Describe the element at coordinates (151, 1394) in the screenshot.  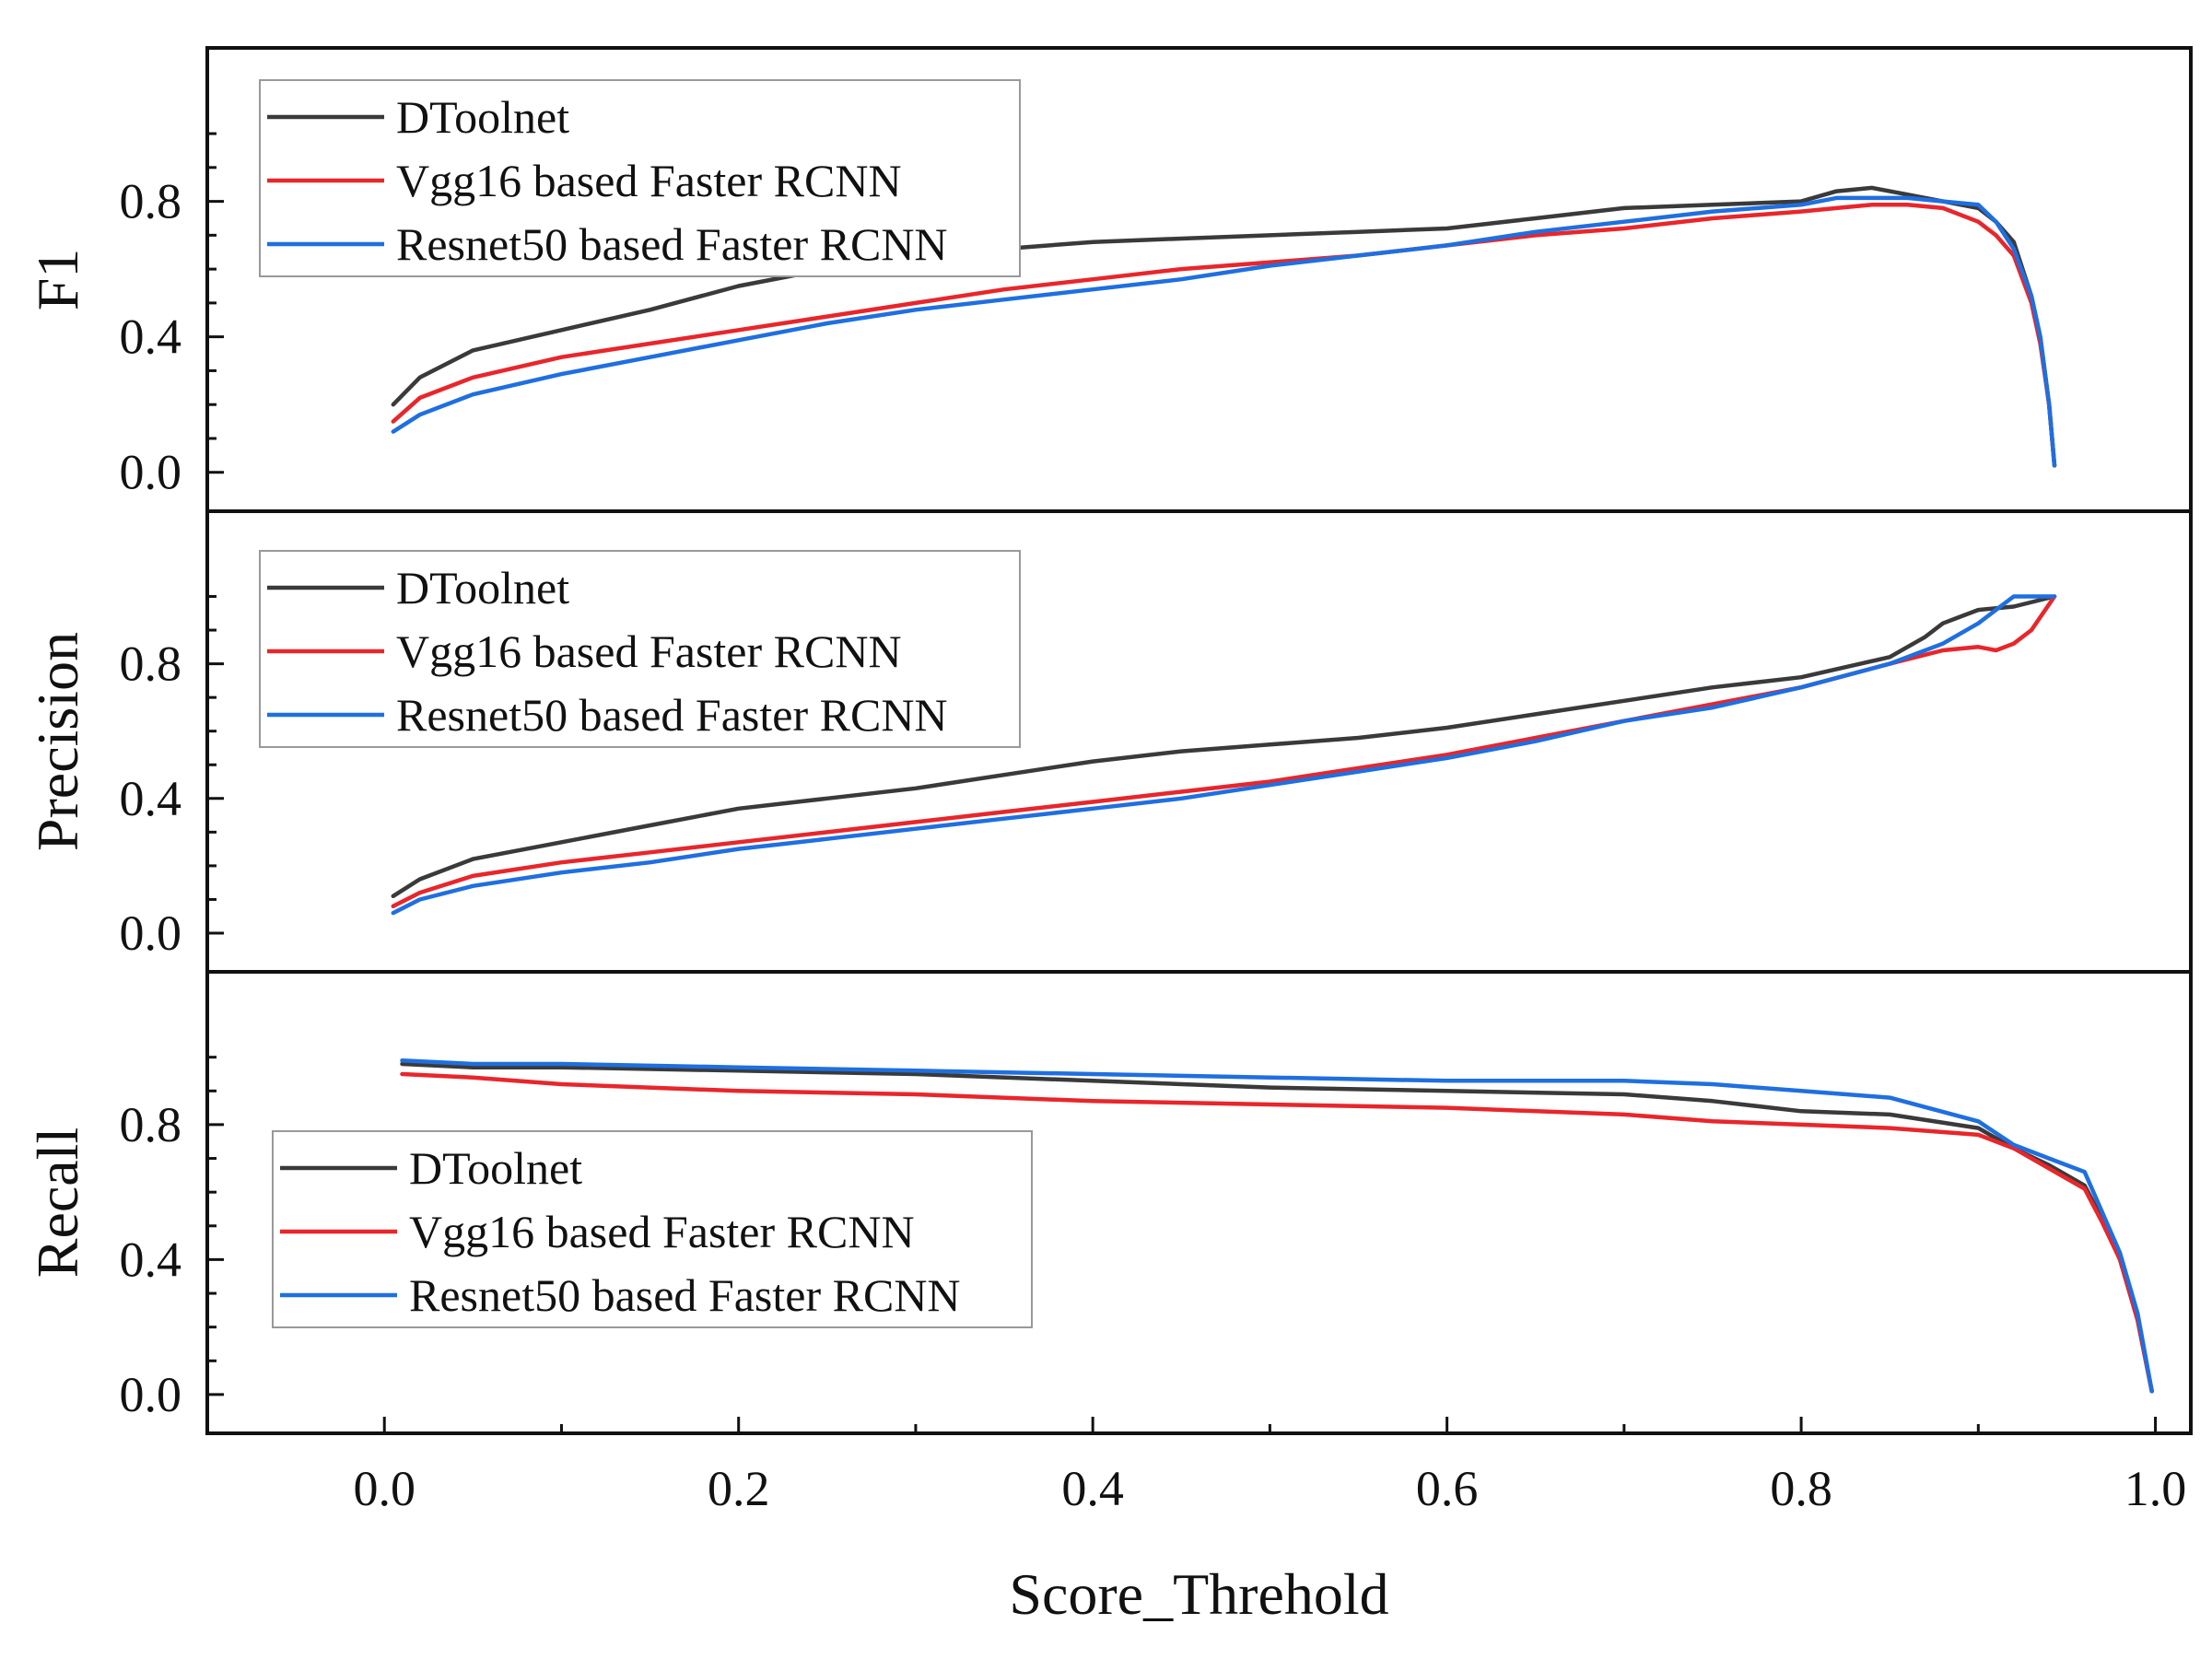
I see `bottom-y-tick-label: 0.0` at that location.